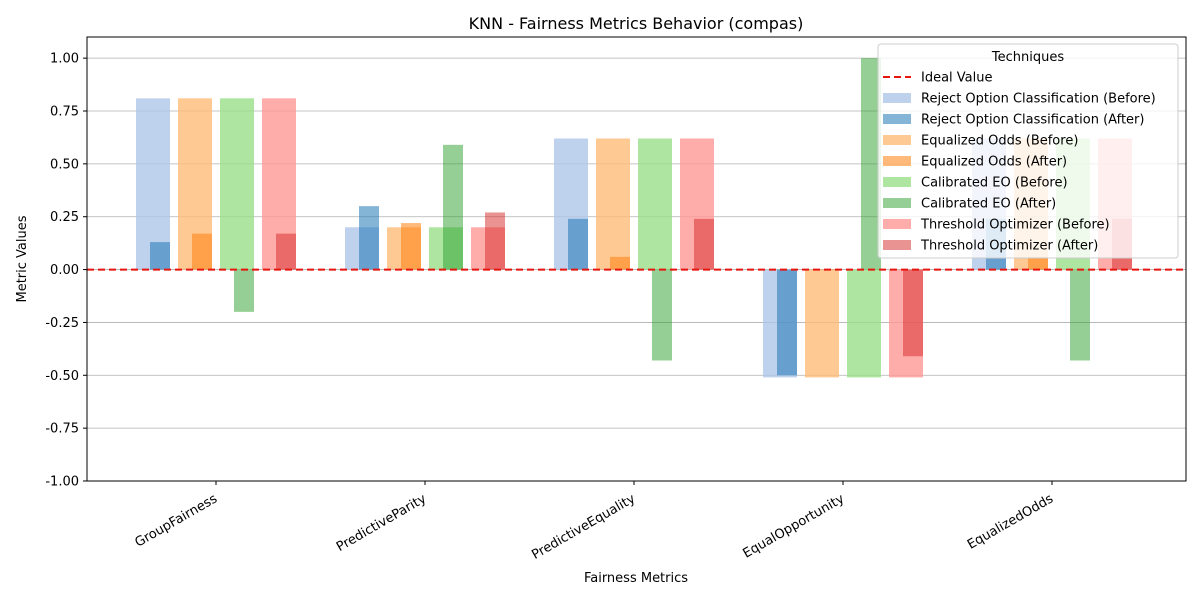  Describe the element at coordinates (381, 523) in the screenshot. I see `x-tick-label: PredictiveParity` at that location.